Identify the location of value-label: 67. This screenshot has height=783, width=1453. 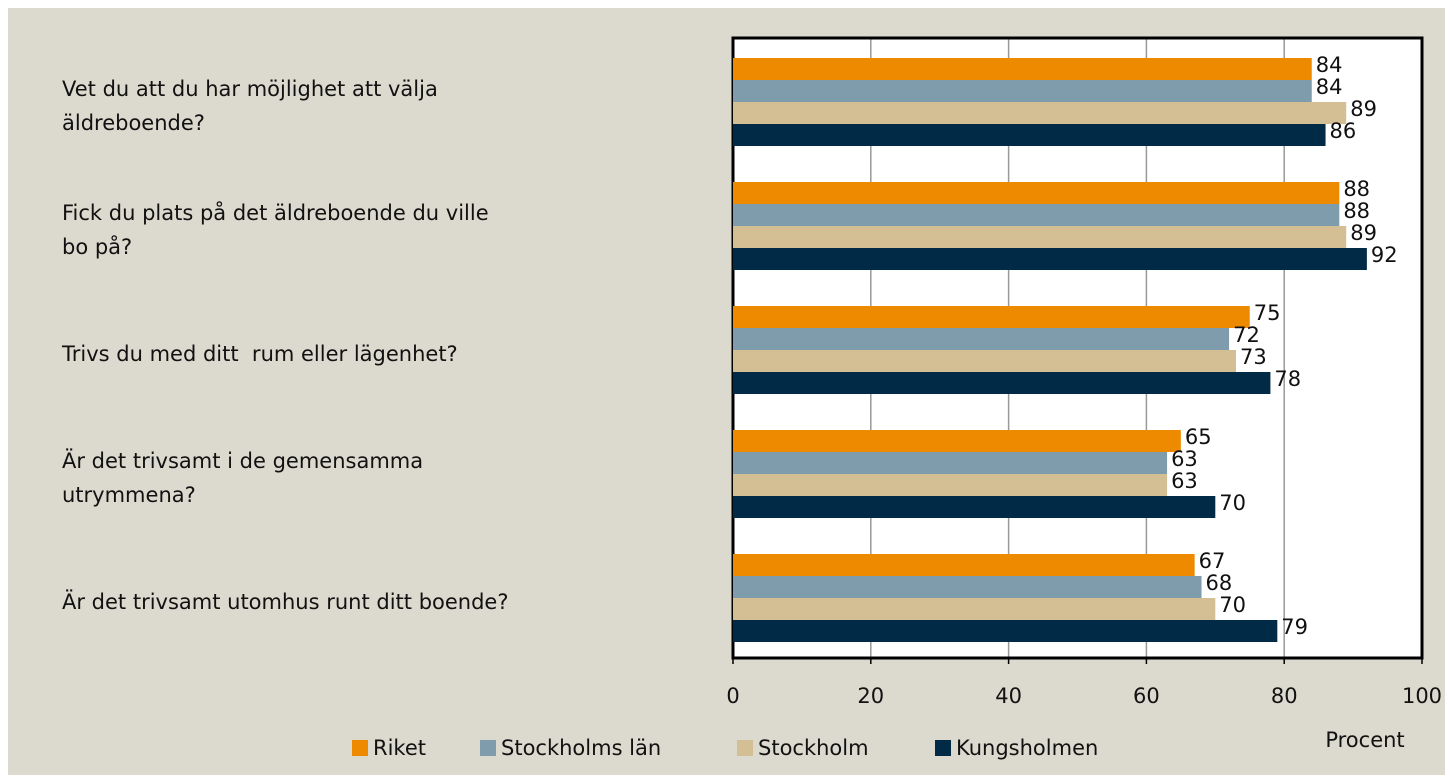
(1212, 561).